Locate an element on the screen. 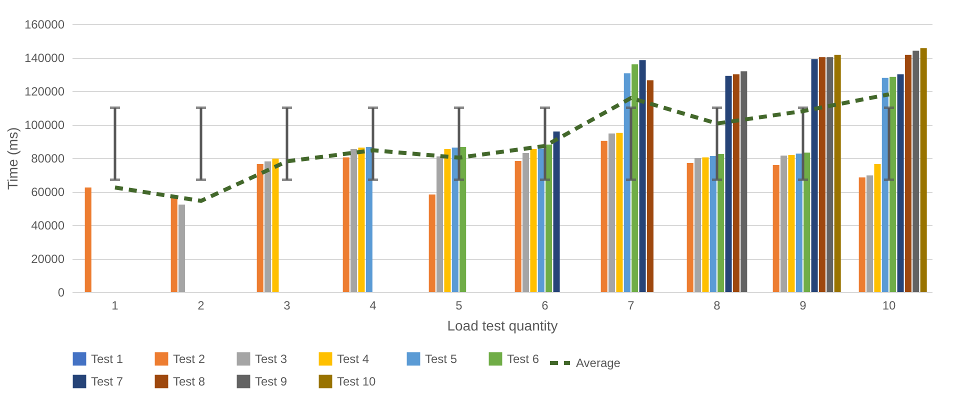  y-tick-label: 120000 is located at coordinates (44, 91).